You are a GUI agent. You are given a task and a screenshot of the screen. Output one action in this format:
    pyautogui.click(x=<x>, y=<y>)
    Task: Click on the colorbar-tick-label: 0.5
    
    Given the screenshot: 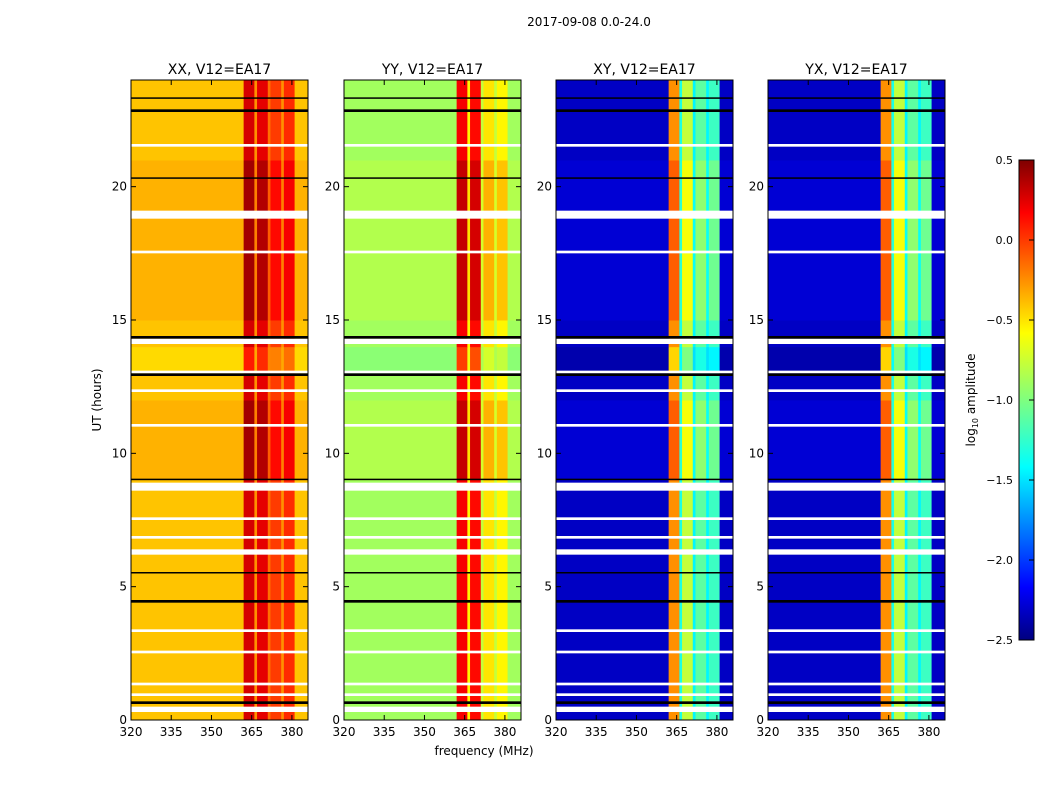 What is the action you would take?
    pyautogui.click(x=1005, y=160)
    